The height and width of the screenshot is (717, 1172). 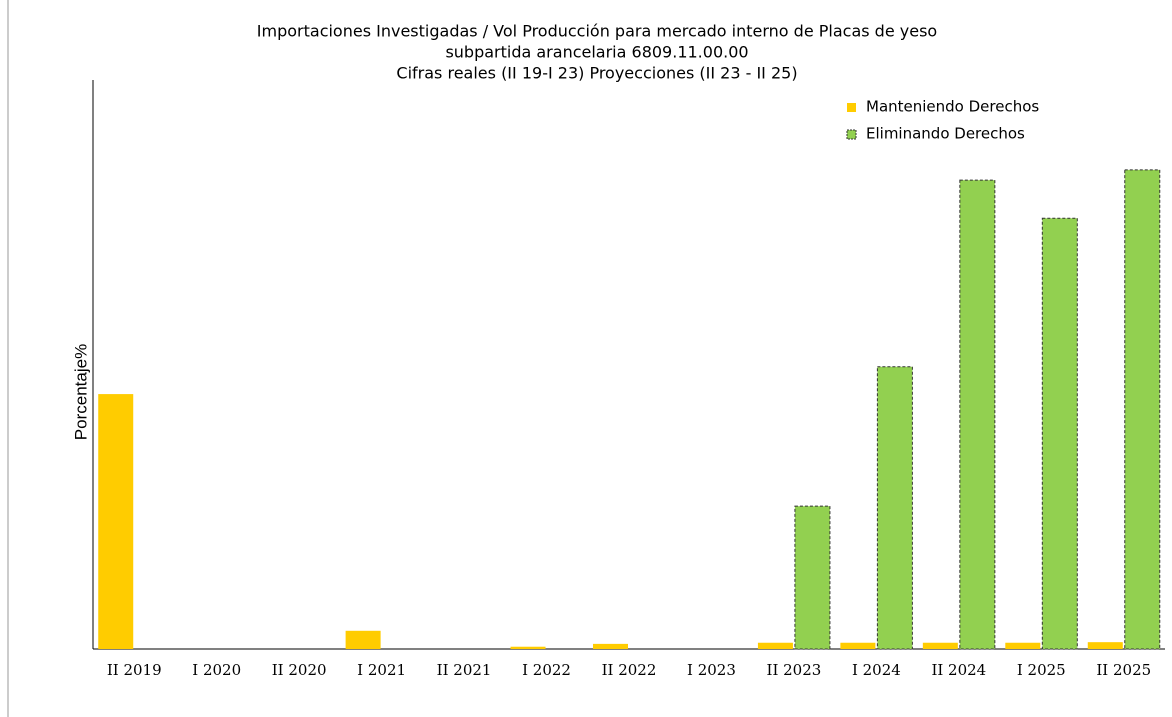 What do you see at coordinates (80, 392) in the screenshot?
I see `y-axis-label: Porcentaje%` at bounding box center [80, 392].